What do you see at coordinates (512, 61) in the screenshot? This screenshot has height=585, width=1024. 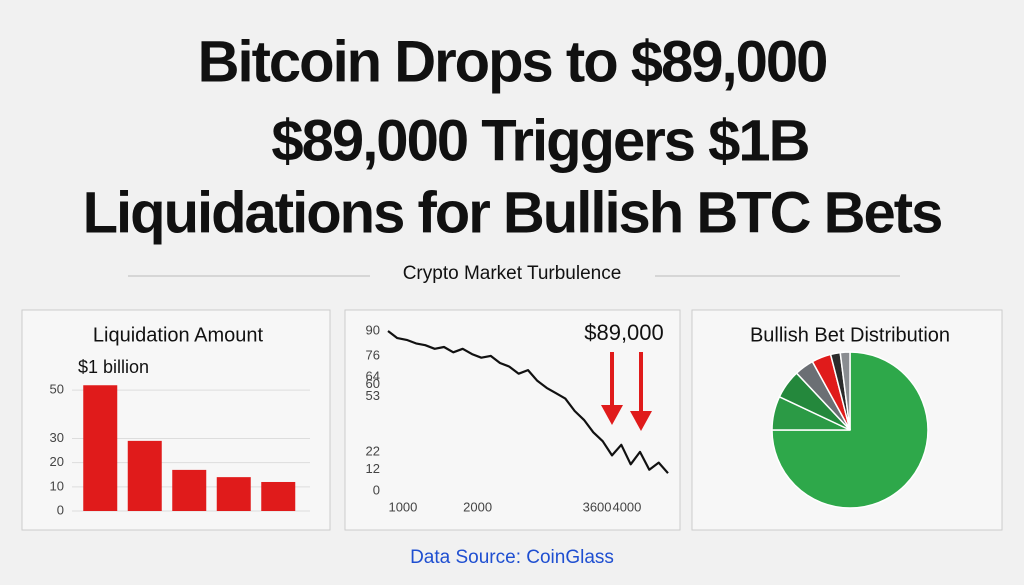 I see `title-line: Bitcoin Drops to $89,000` at bounding box center [512, 61].